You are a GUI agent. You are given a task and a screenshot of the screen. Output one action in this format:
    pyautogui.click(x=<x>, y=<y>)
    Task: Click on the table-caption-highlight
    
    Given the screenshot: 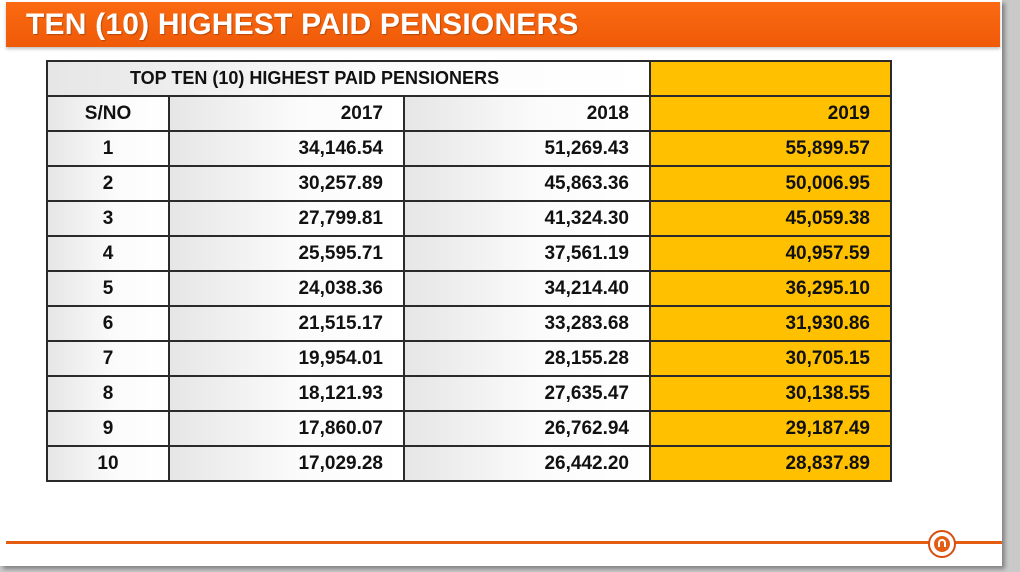 What is the action you would take?
    pyautogui.click(x=770, y=78)
    